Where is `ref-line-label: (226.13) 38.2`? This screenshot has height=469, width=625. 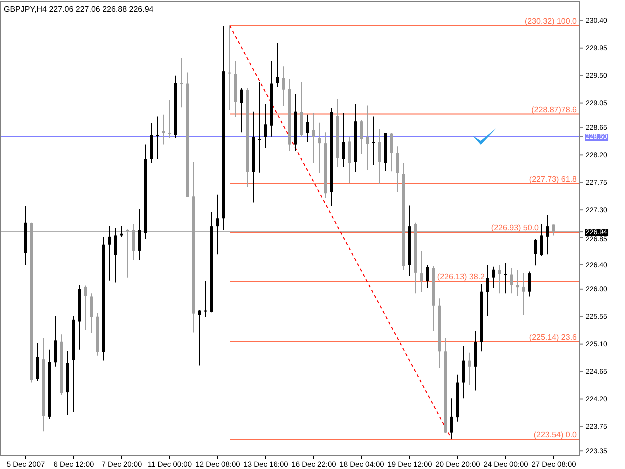
ref-line-label: (226.13) 38.2 is located at coordinates (461, 277).